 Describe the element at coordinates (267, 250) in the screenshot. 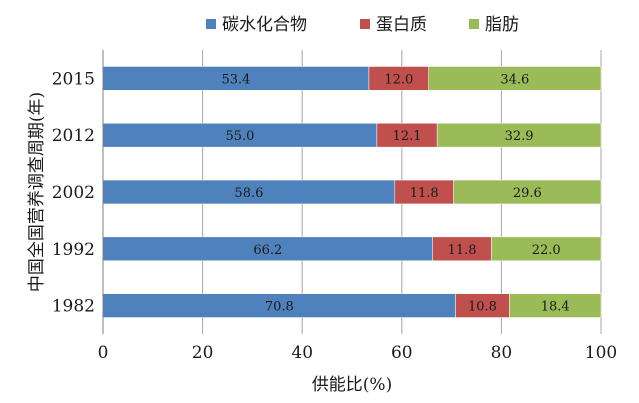

I see `data-label: 66.2` at that location.